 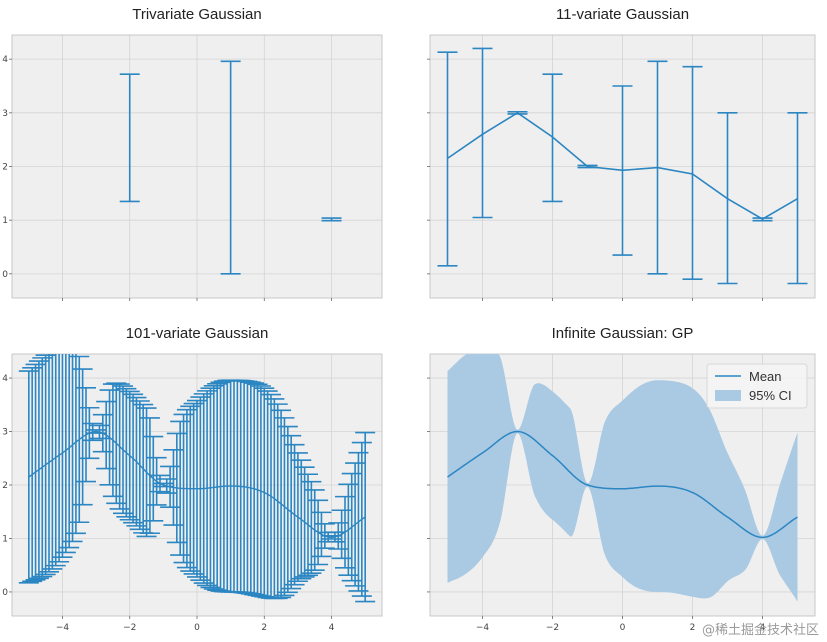 I want to click on legend-ci-label: 95% CI, so click(x=770, y=395).